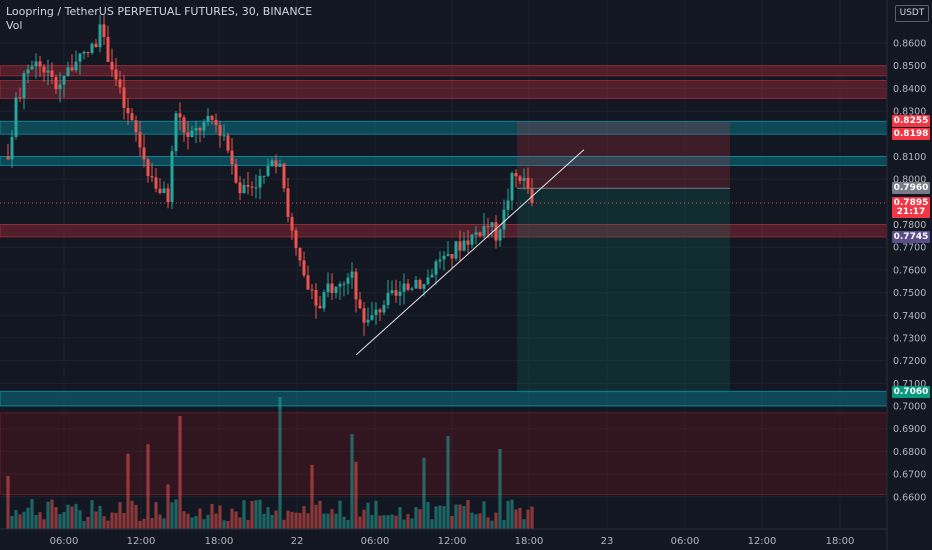 The image size is (932, 550). I want to click on price-tick: 0.8100, so click(909, 157).